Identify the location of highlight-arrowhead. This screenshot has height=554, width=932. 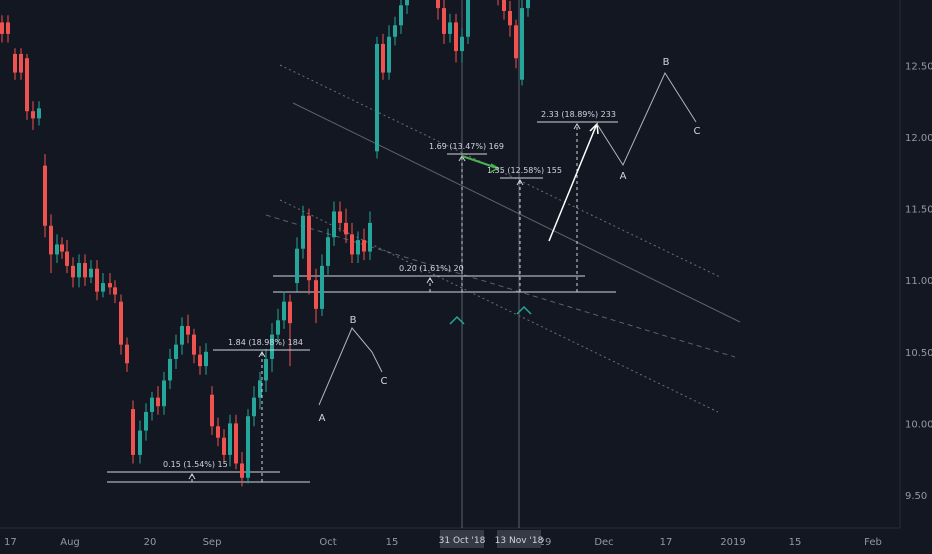
(495, 168).